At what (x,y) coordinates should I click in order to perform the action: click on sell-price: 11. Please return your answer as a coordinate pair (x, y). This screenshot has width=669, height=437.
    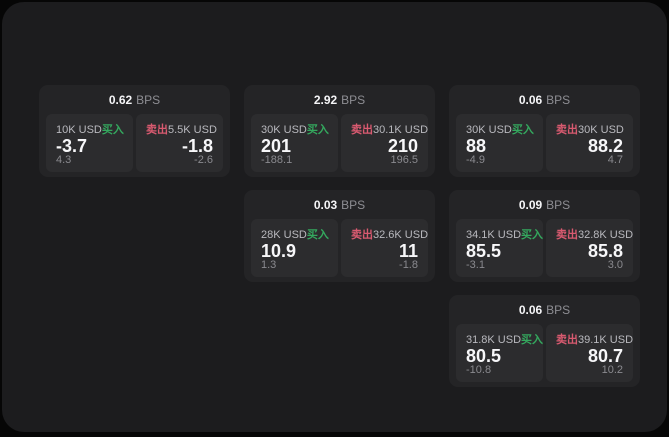
    Looking at the image, I should click on (408, 251).